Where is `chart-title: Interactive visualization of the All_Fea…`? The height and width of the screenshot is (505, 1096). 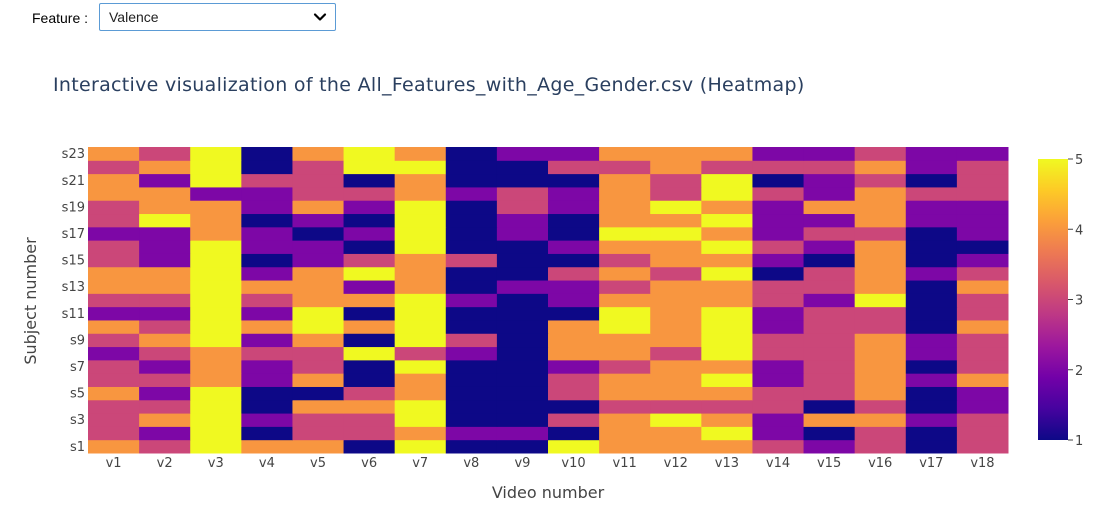 chart-title: Interactive visualization of the All_Fea… is located at coordinates (429, 85).